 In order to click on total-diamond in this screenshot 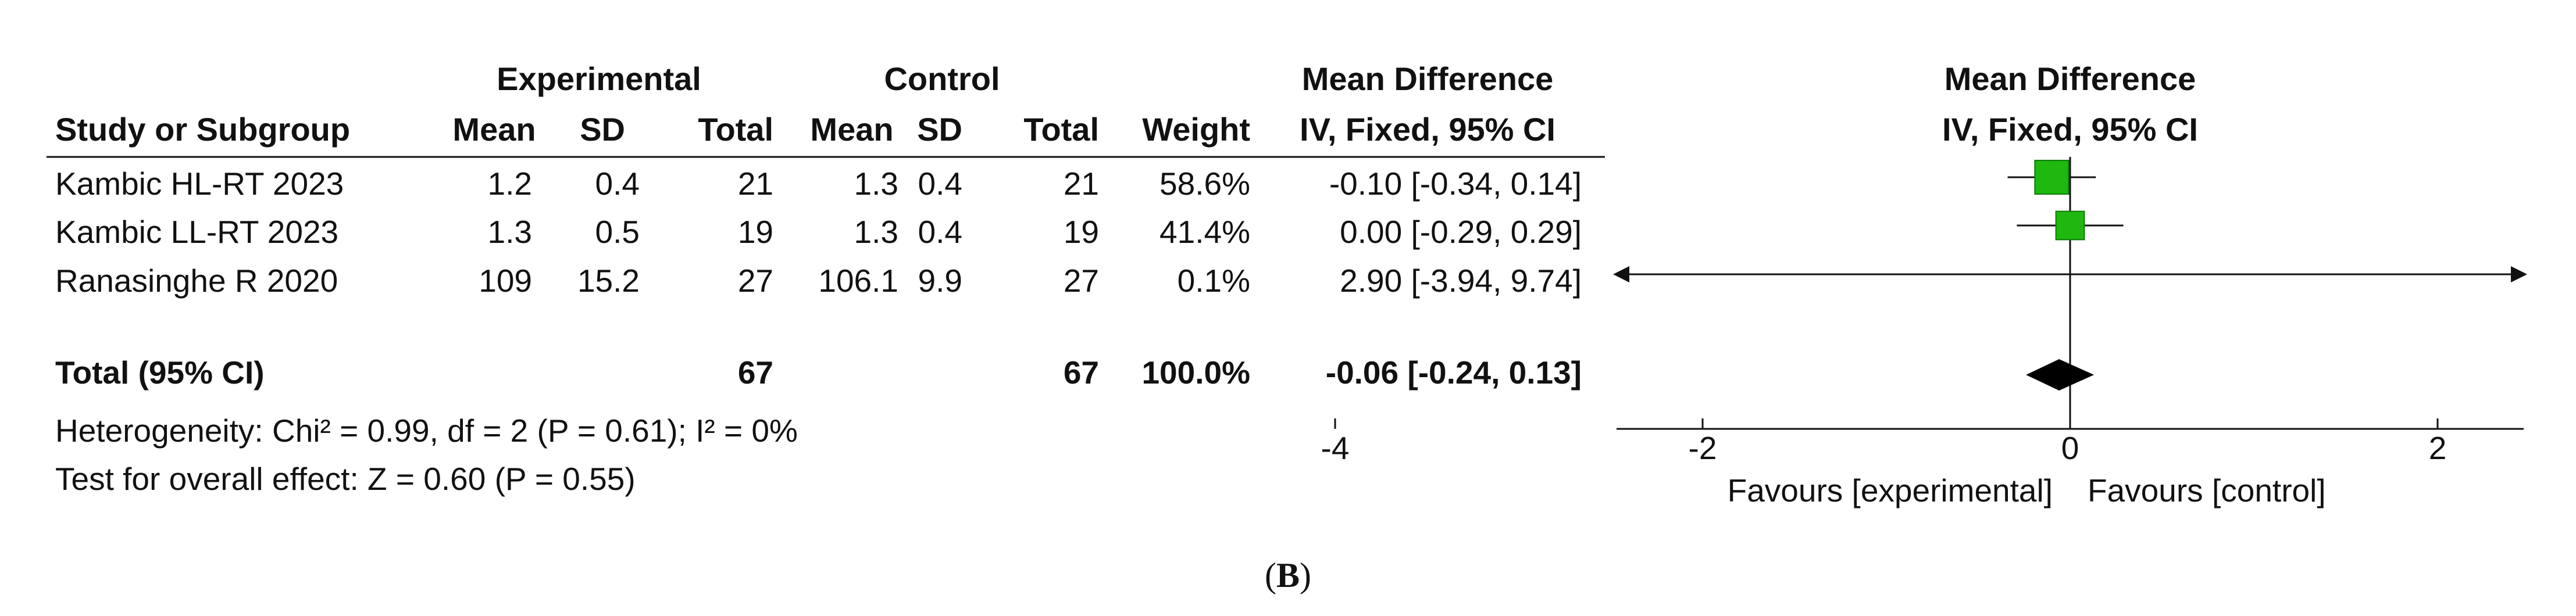, I will do `click(2060, 375)`.